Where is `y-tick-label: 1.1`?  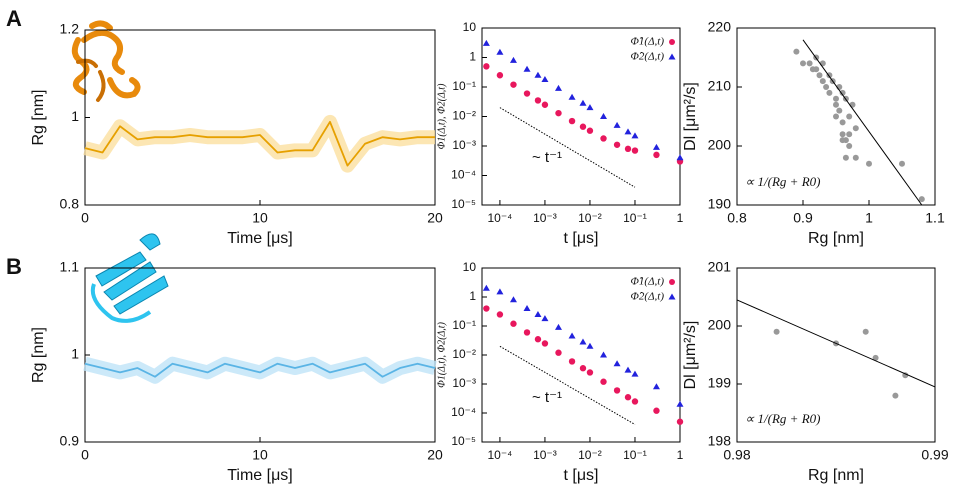 y-tick-label: 1.1 is located at coordinates (70, 267).